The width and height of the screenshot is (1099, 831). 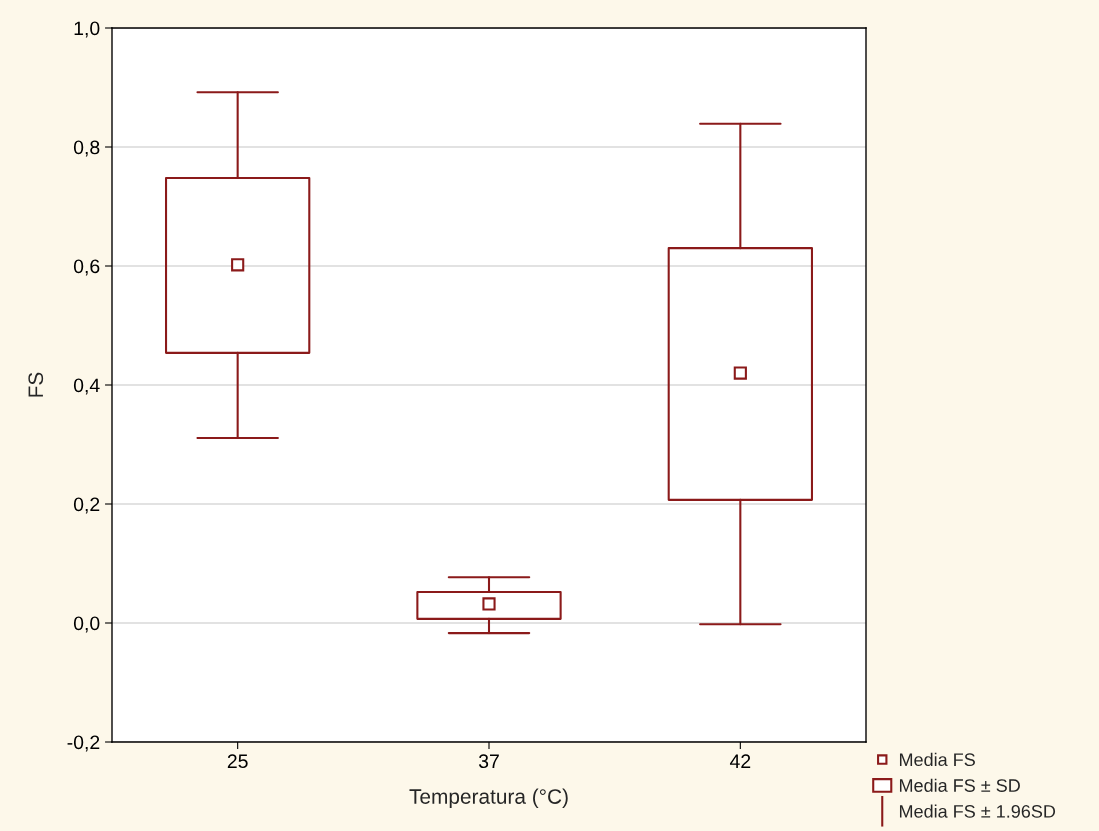 What do you see at coordinates (86, 386) in the screenshot?
I see `y-tick-label: 0,4` at bounding box center [86, 386].